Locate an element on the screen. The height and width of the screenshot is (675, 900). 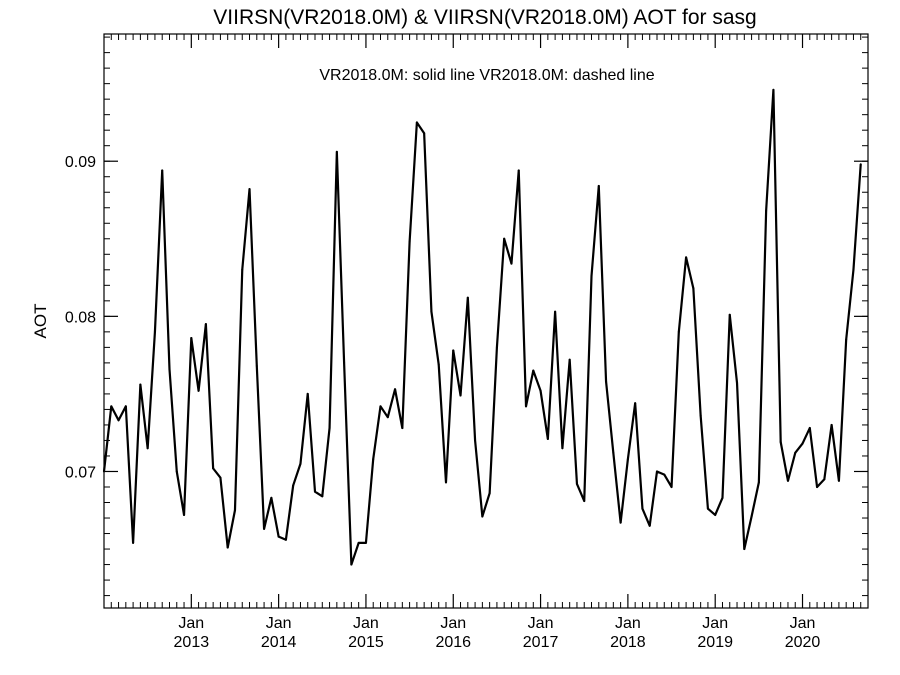
x-tick-label-year: 2015 is located at coordinates (366, 642).